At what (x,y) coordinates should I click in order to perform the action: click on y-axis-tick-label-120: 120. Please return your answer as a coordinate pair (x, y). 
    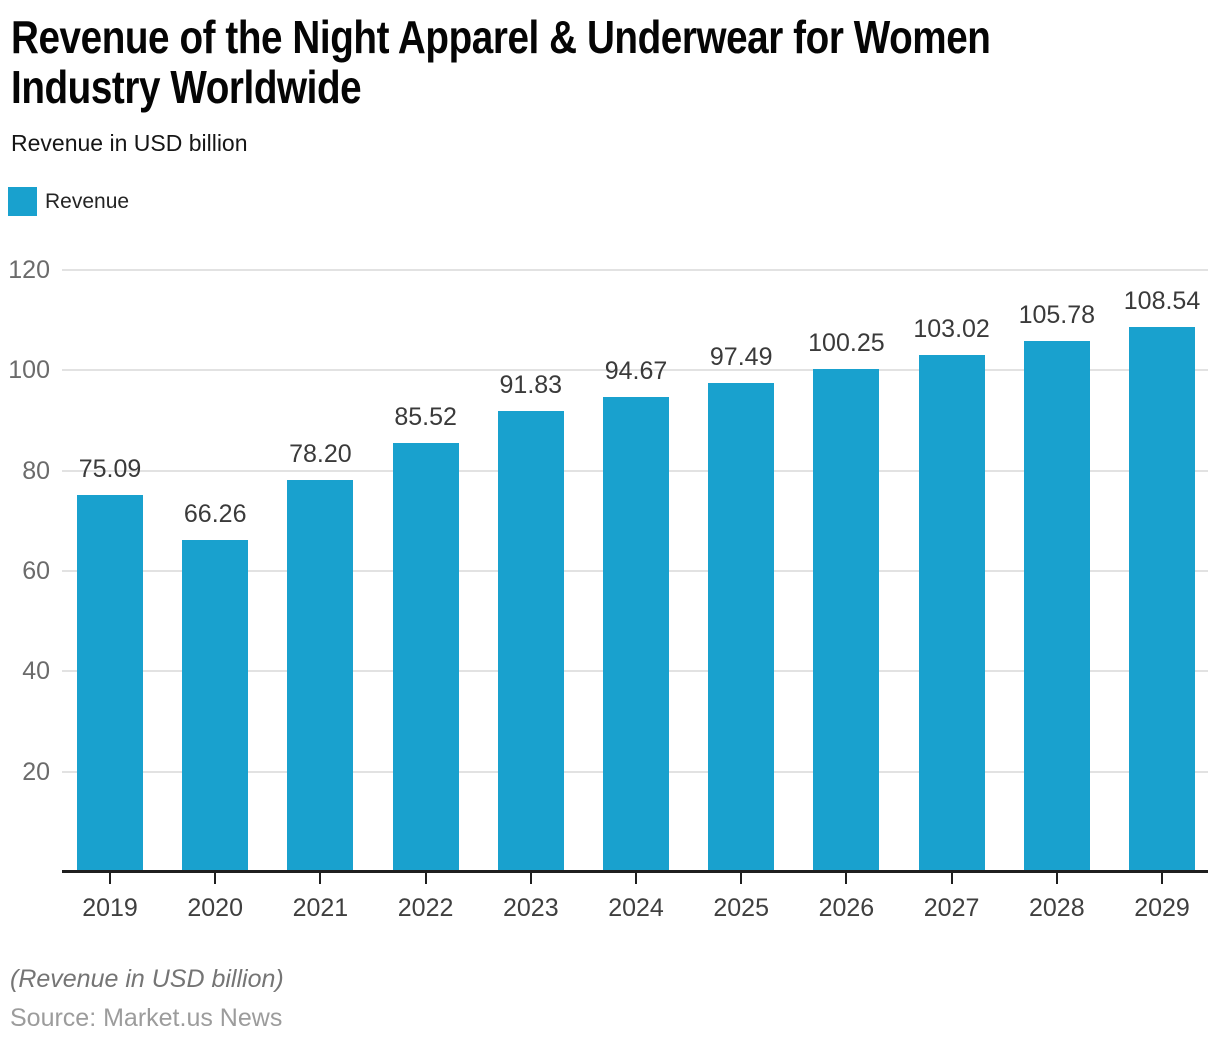
    Looking at the image, I should click on (29, 270).